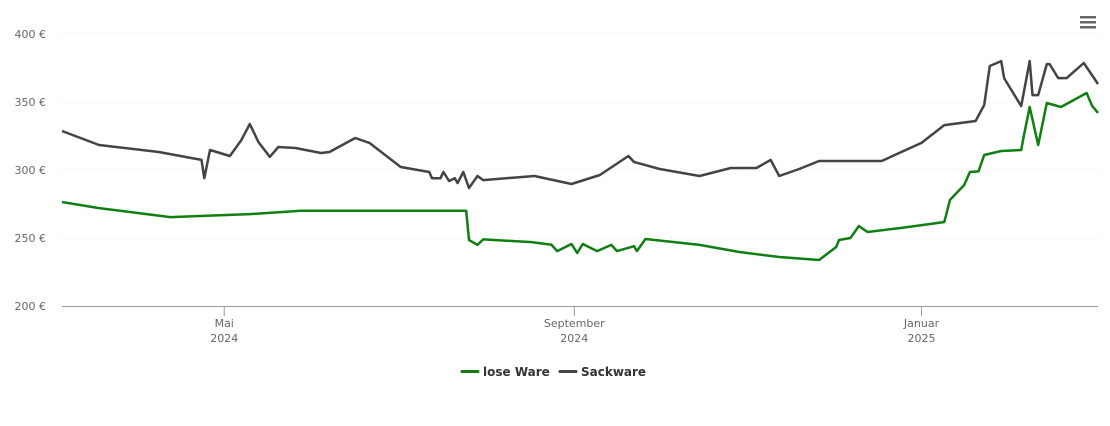  Describe the element at coordinates (31, 238) in the screenshot. I see `y-tick-label: 250 €` at that location.